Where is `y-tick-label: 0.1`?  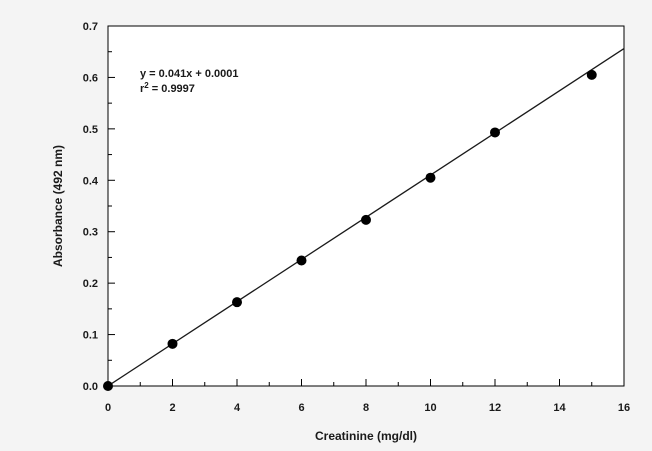 y-tick-label: 0.1 is located at coordinates (90, 336).